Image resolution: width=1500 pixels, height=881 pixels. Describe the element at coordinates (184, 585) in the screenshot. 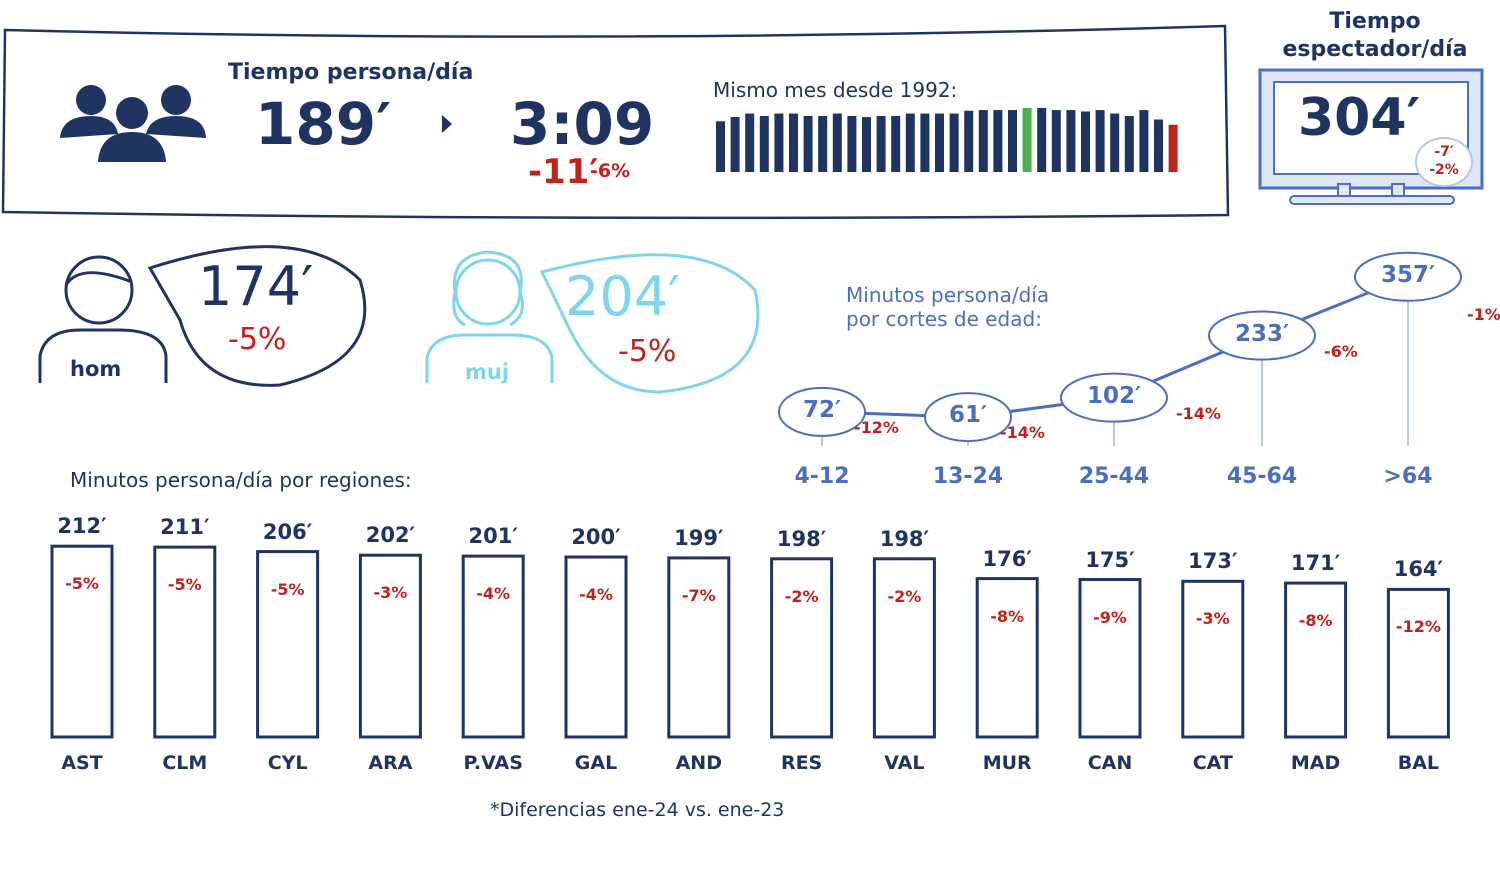

I see `region-percent: -5%` at that location.